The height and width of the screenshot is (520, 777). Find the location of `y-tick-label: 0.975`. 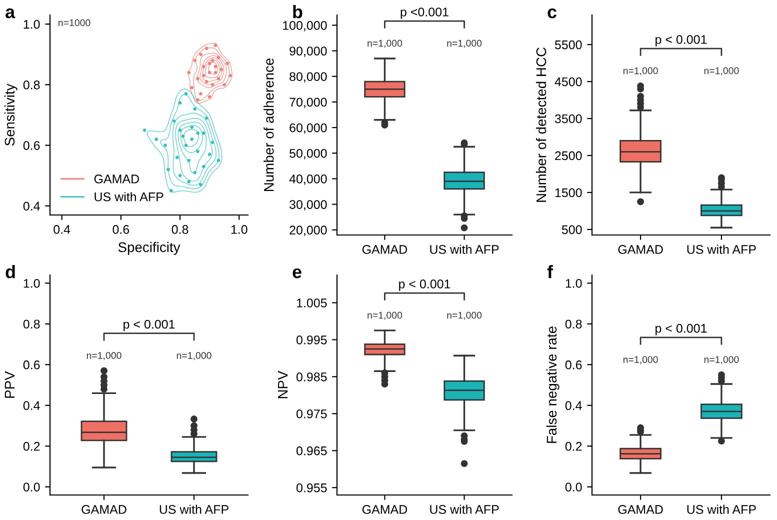

y-tick-label: 0.975 is located at coordinates (311, 413).